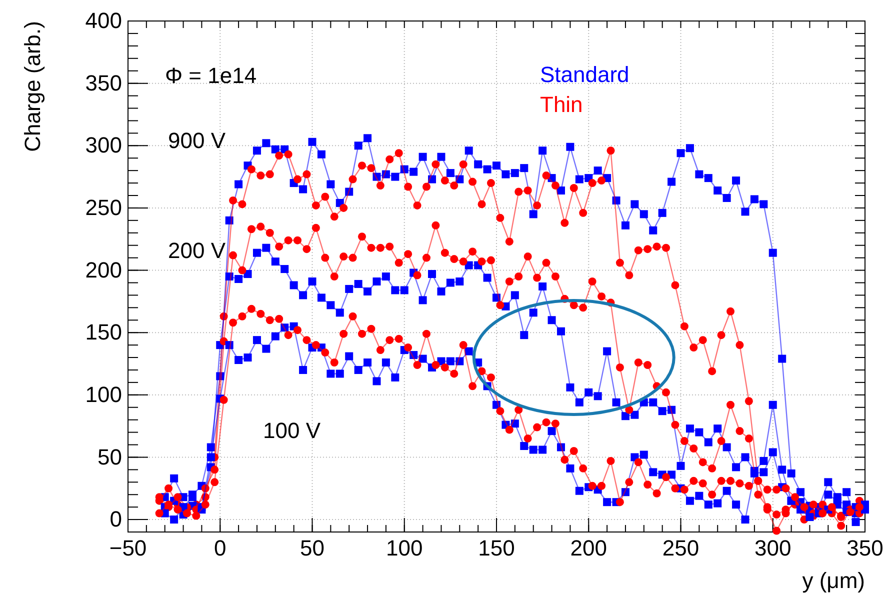 Image resolution: width=895 pixels, height=600 pixels. I want to click on y-tick-label: 250, so click(103, 207).